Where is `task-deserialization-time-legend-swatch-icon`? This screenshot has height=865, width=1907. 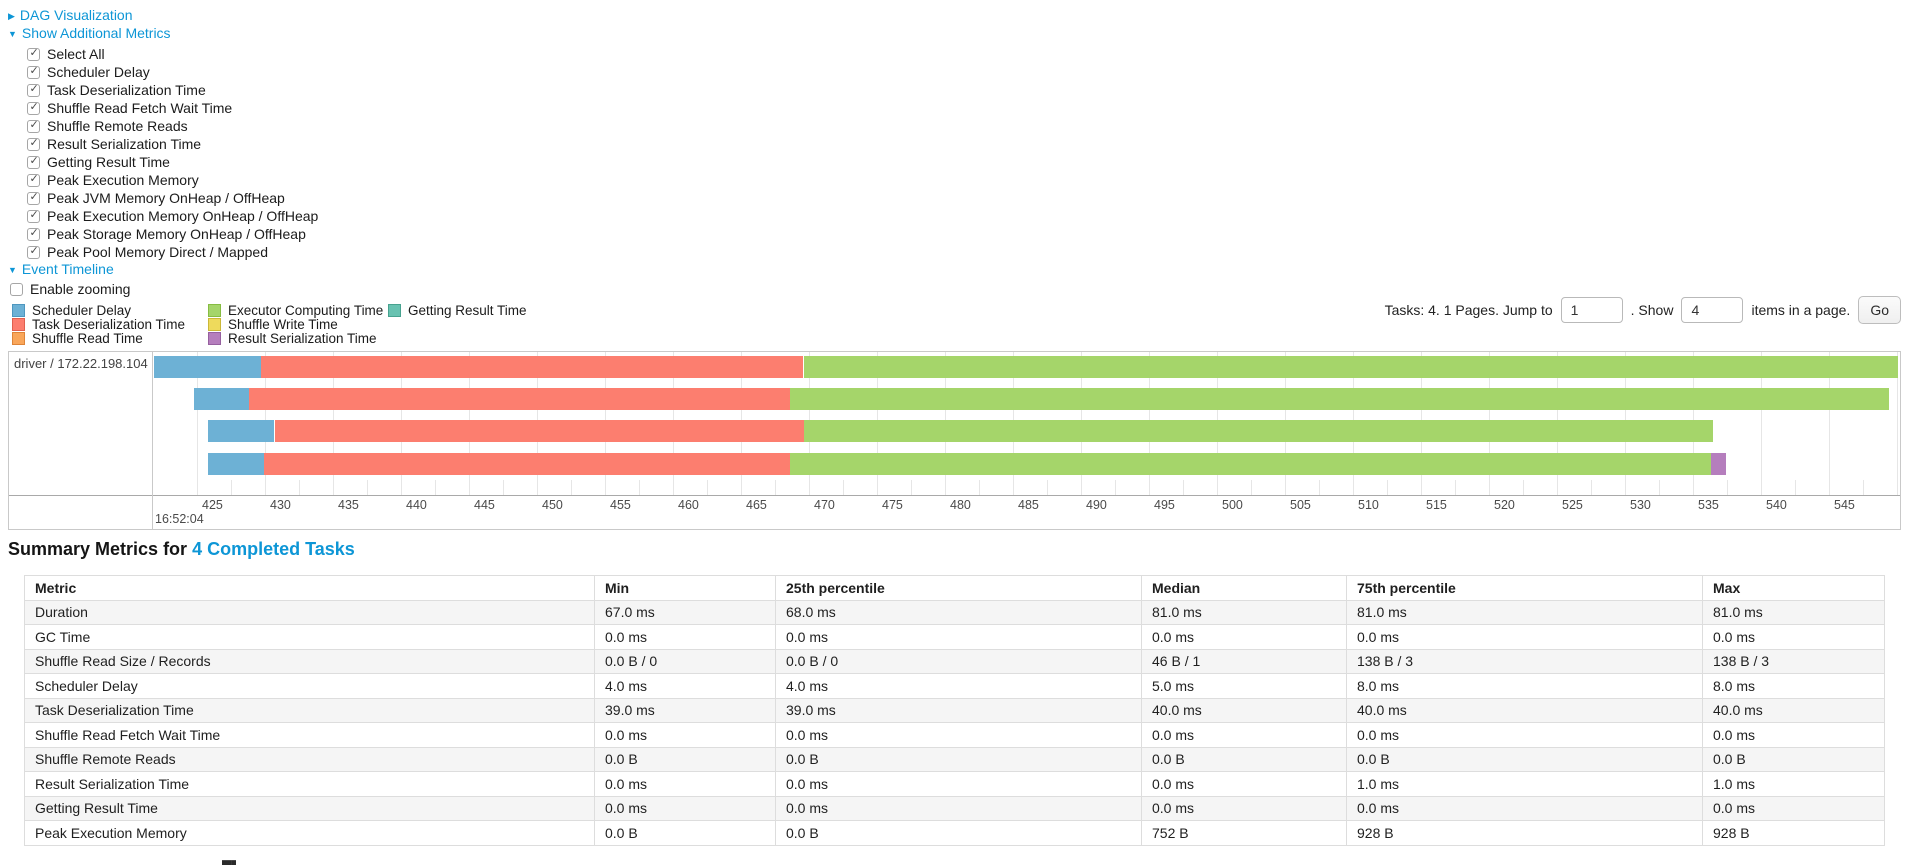 task-deserialization-time-legend-swatch-icon is located at coordinates (18, 324).